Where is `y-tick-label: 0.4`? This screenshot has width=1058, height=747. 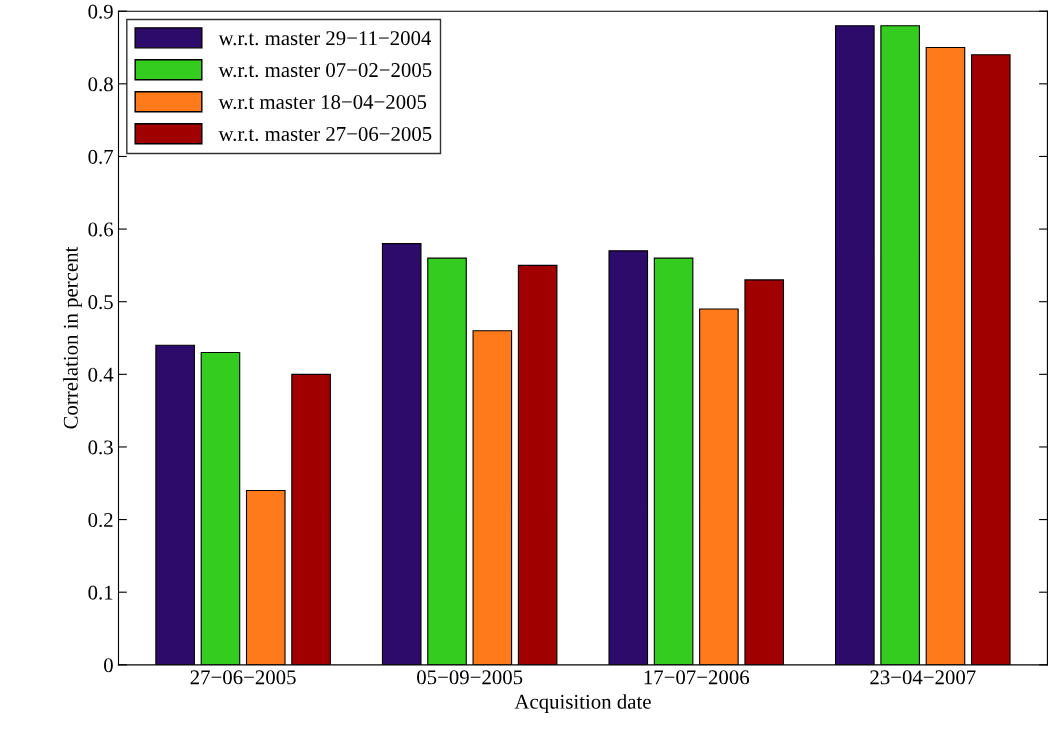 y-tick-label: 0.4 is located at coordinates (101, 374).